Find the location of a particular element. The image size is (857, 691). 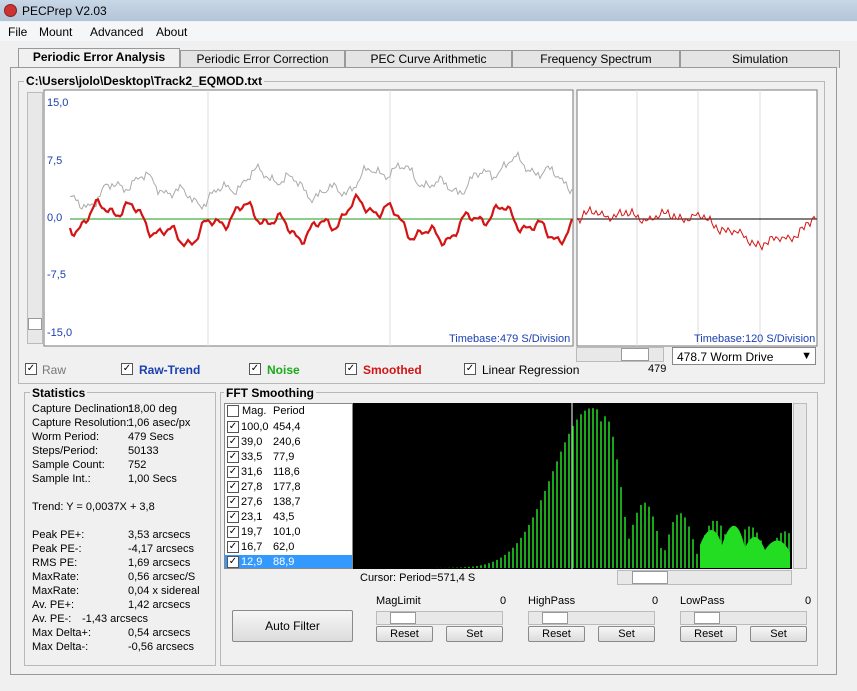

list-row: ✓ 12,9 88,9 is located at coordinates (288, 561).